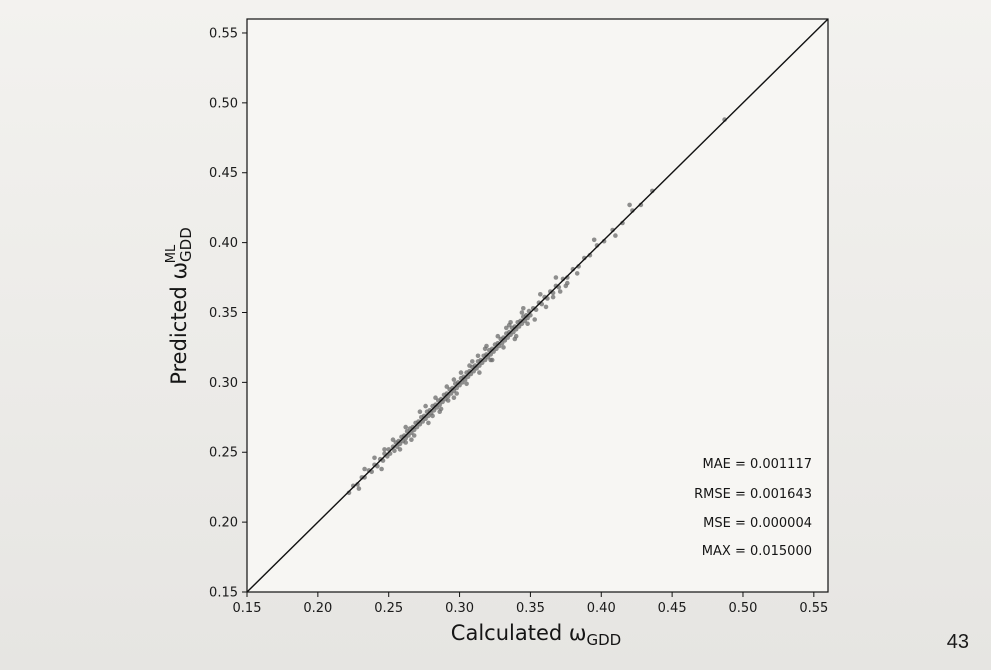  Describe the element at coordinates (530, 608) in the screenshot. I see `x-tick-label: 0.35` at that location.